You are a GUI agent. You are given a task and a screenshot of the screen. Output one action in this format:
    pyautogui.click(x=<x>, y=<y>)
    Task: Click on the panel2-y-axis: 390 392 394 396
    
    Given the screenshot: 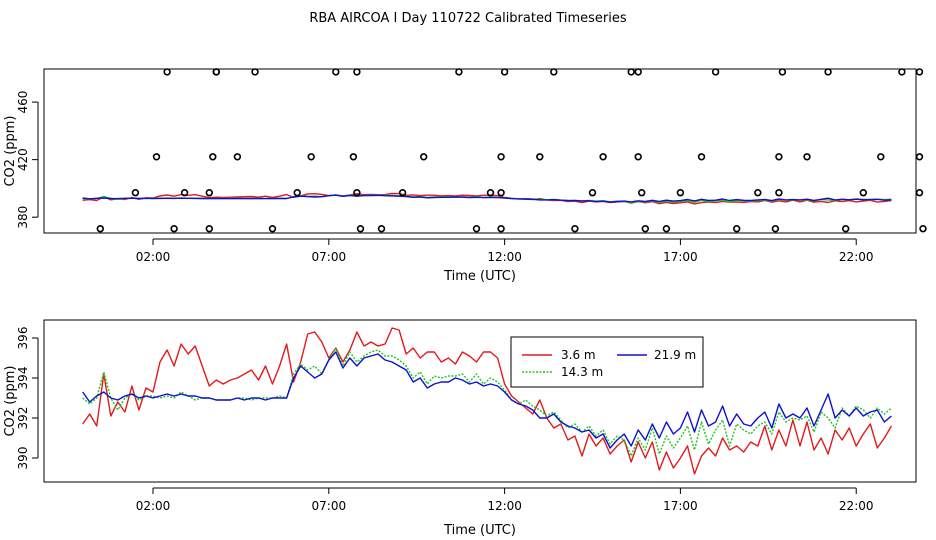 What is the action you would take?
    pyautogui.click(x=27, y=398)
    